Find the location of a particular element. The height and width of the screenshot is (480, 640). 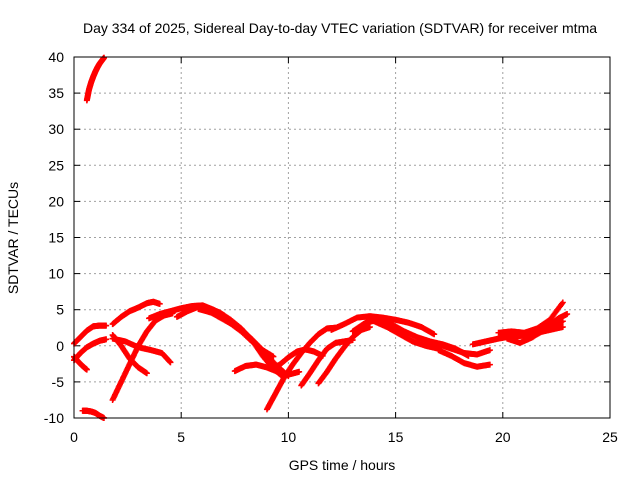

x-tick-label: 0 is located at coordinates (74, 437).